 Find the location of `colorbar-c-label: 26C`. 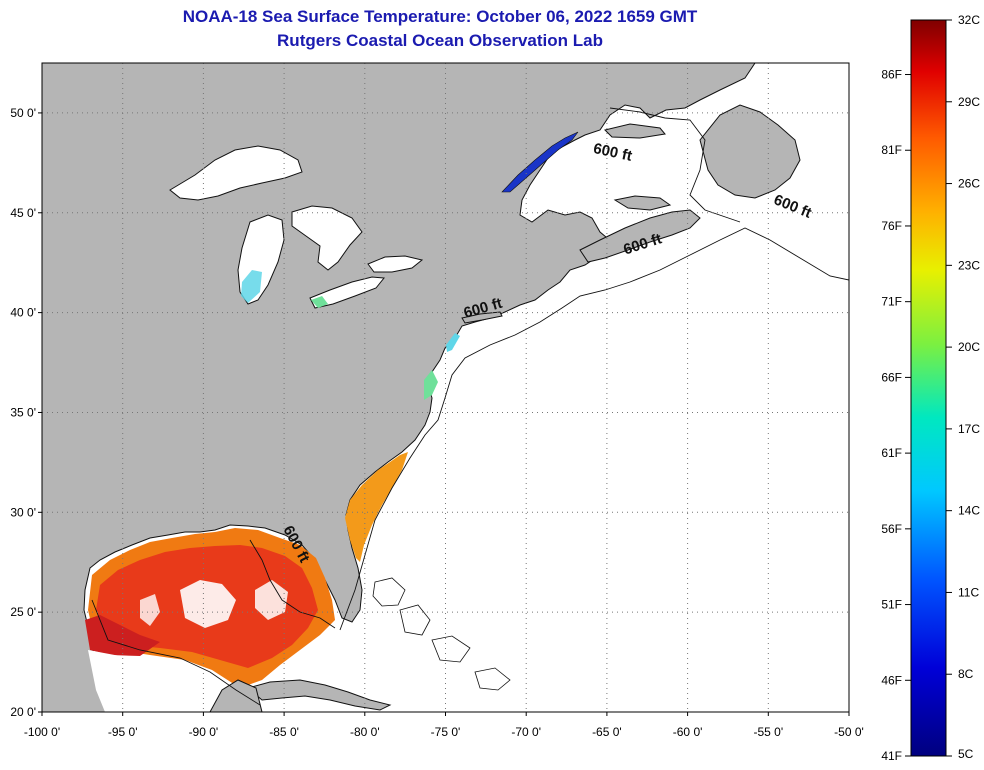

colorbar-c-label: 26C is located at coordinates (969, 184).